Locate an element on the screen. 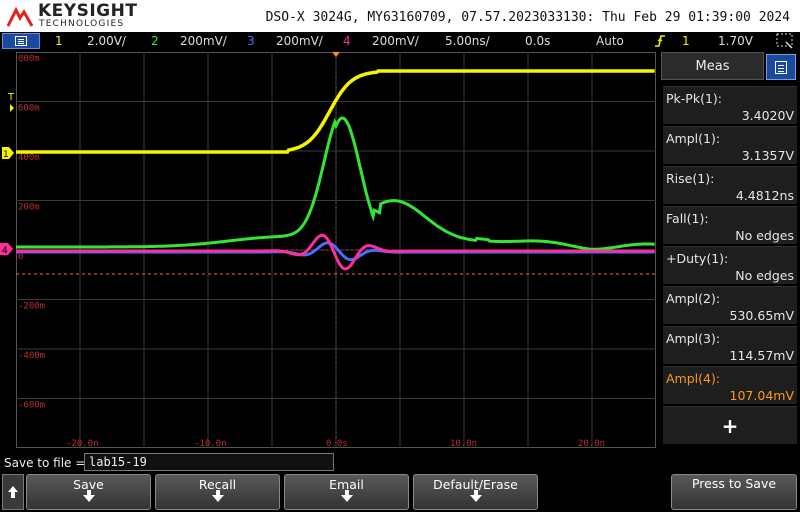 Image resolution: width=800 pixels, height=512 pixels. x-axis-label: 0.0s is located at coordinates (337, 443).